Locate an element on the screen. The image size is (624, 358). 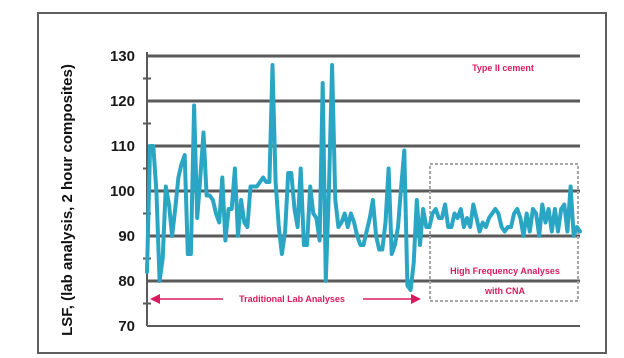
y-tick-label: 110 is located at coordinates (123, 146).